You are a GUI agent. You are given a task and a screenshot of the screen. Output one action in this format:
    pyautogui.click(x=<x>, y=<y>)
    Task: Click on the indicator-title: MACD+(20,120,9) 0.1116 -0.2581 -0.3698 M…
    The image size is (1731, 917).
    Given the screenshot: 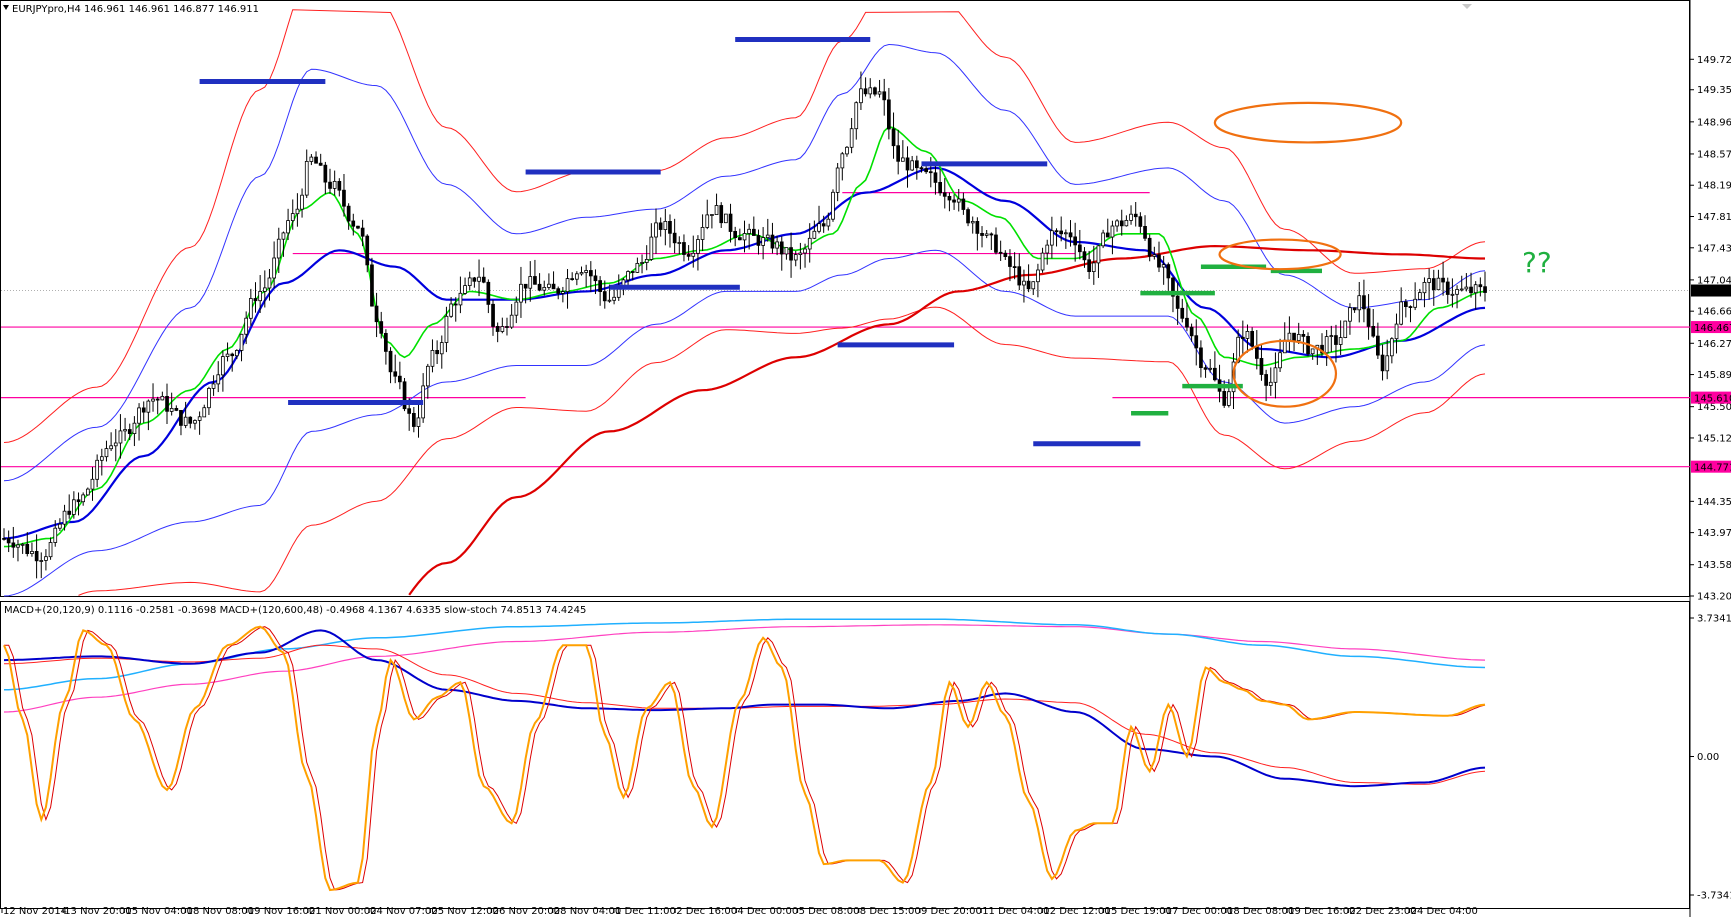 What is the action you would take?
    pyautogui.click(x=295, y=610)
    